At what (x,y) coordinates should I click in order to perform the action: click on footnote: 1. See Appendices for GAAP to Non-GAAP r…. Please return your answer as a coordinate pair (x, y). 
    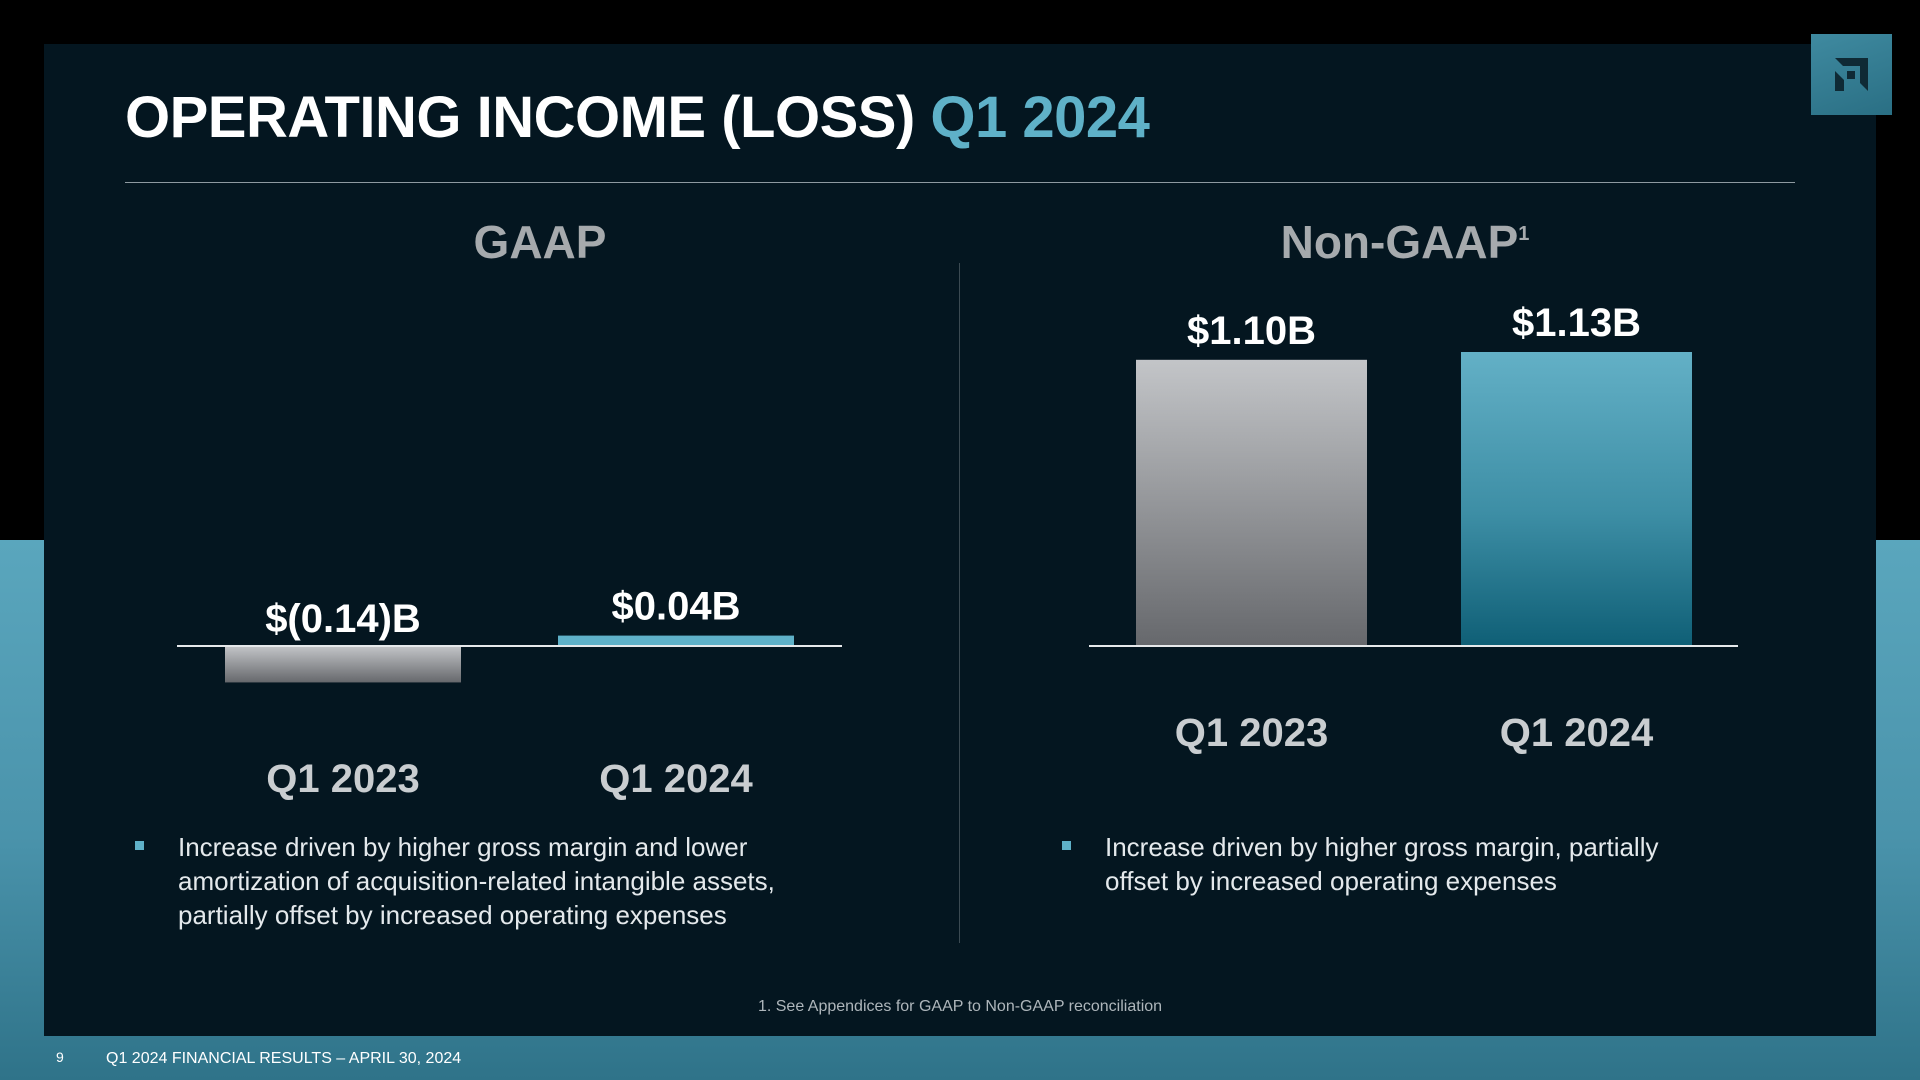
    Looking at the image, I should click on (960, 1006).